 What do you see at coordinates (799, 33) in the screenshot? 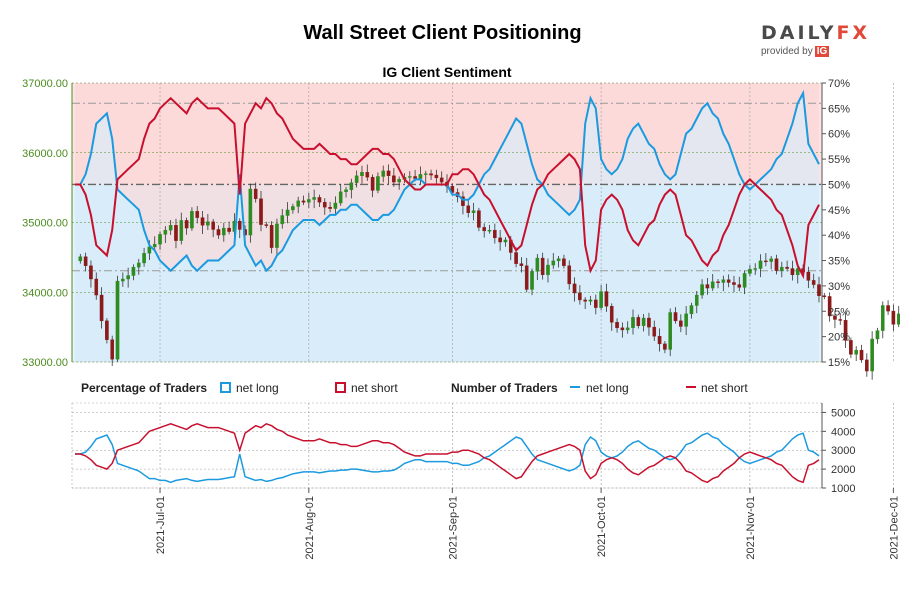
I see `brand-name-a: DAILY` at bounding box center [799, 33].